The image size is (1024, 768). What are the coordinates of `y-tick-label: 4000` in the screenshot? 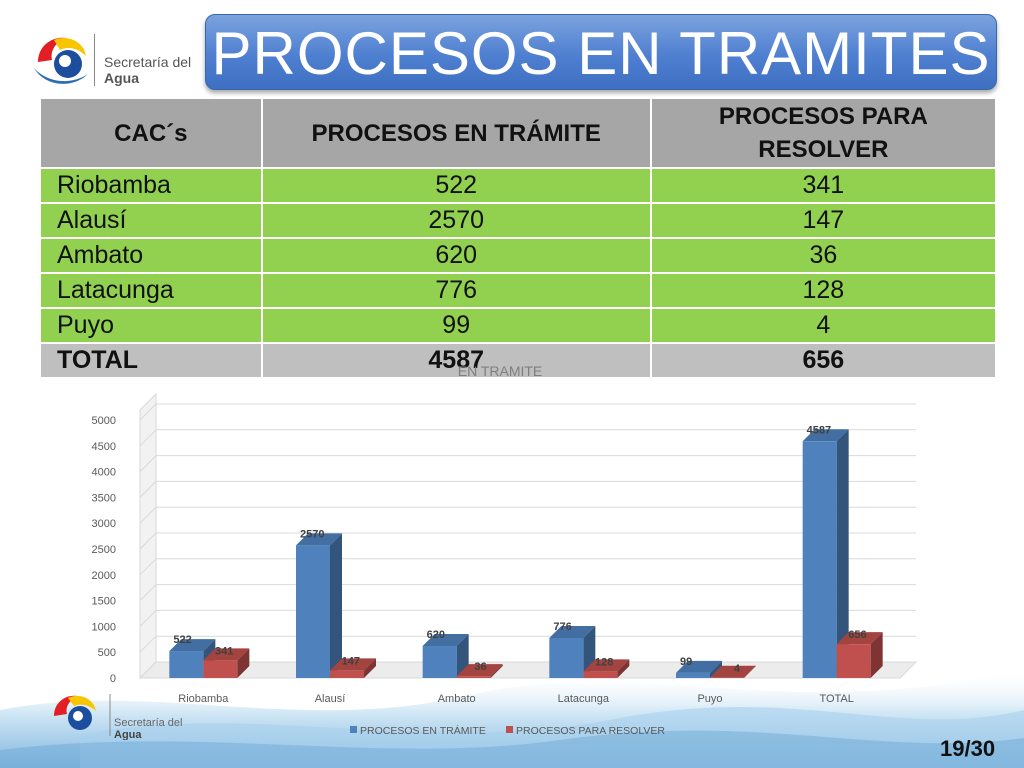 It's located at (104, 473).